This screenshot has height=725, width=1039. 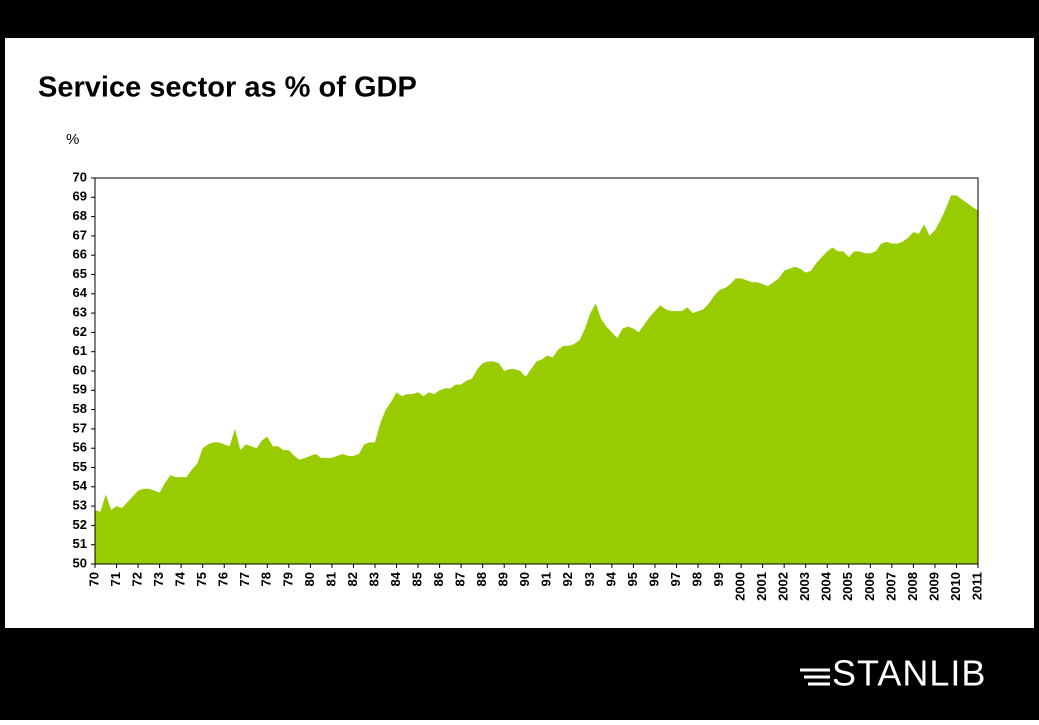 What do you see at coordinates (80, 466) in the screenshot?
I see `y-tick-label: 55` at bounding box center [80, 466].